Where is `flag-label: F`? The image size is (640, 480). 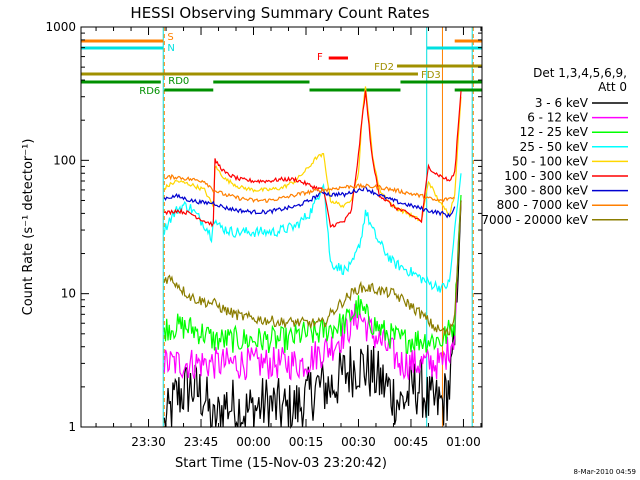
flag-label: F is located at coordinates (320, 57).